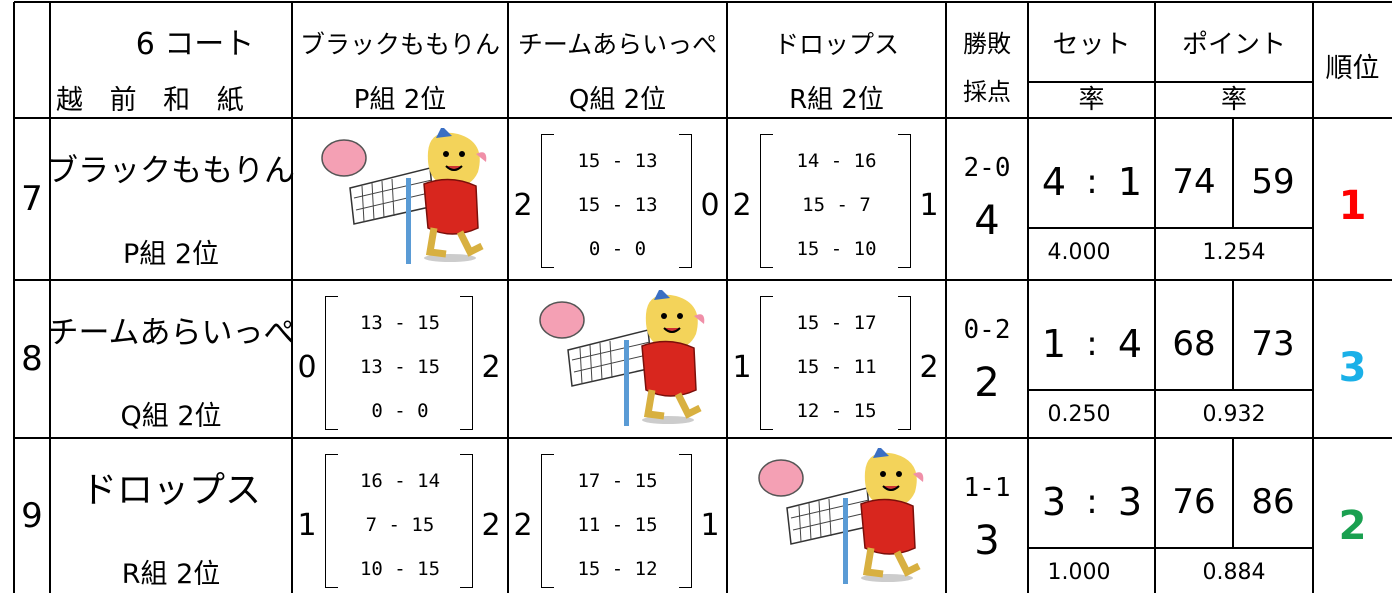 The image size is (1392, 593). Describe the element at coordinates (400, 480) in the screenshot. I see `game-score: 16 - 14` at that location.